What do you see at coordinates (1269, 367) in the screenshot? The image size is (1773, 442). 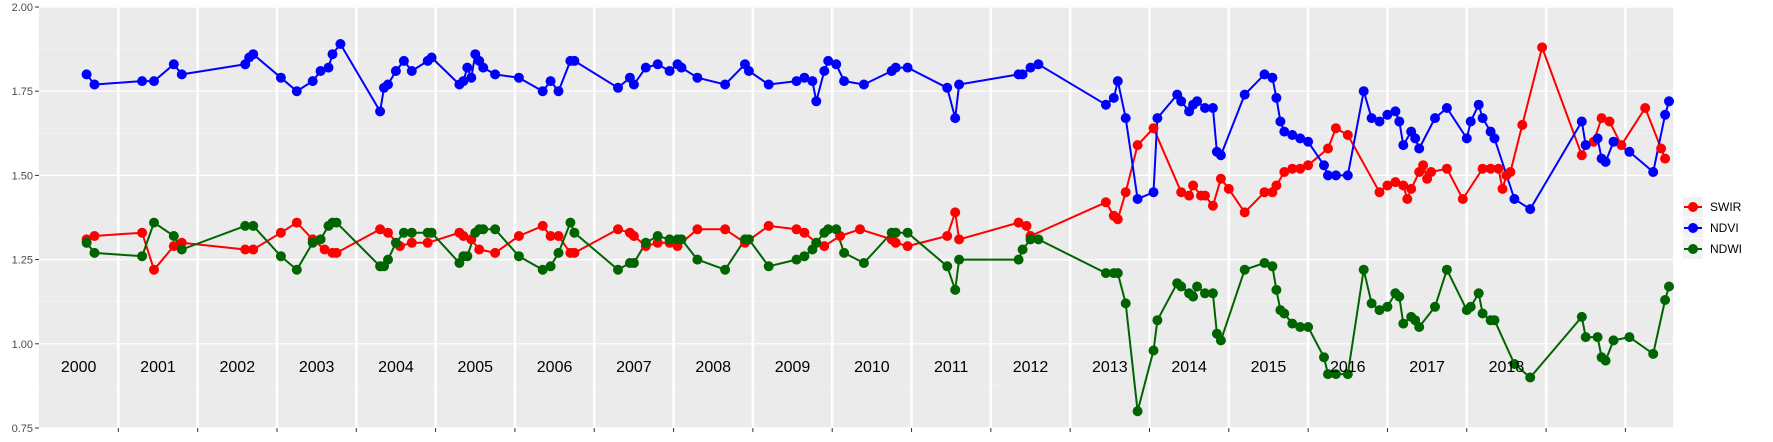 I see `year-label: 2015` at bounding box center [1269, 367].